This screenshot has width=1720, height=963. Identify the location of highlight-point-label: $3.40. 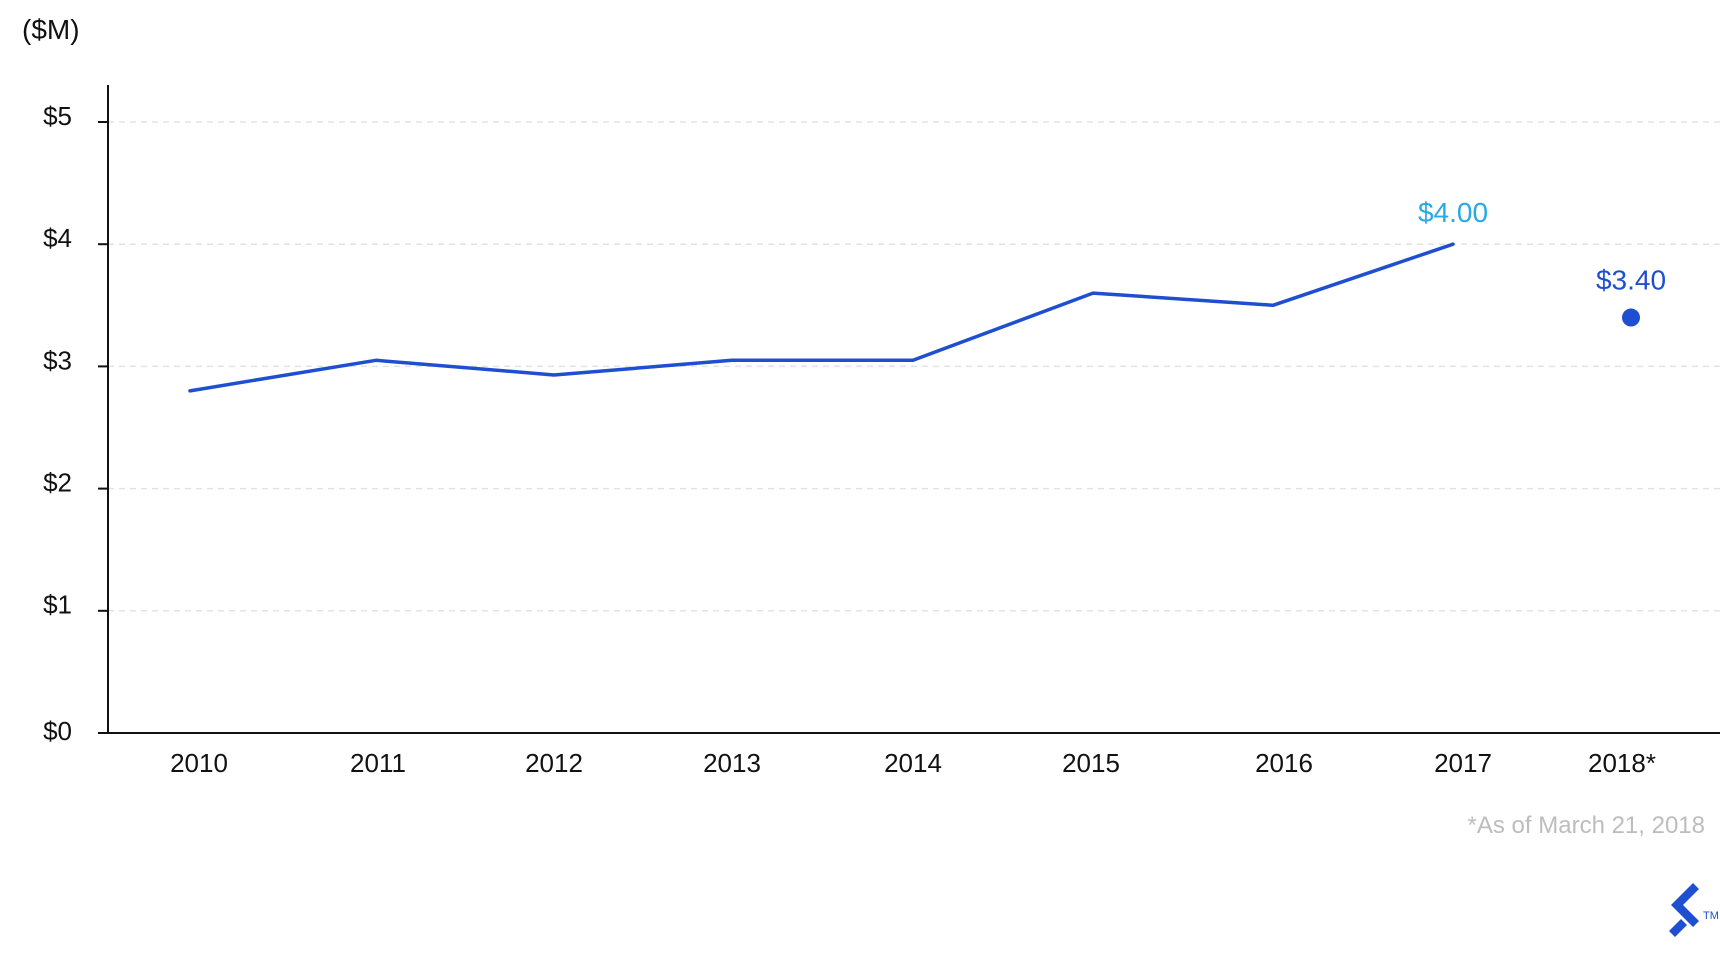
(1631, 280).